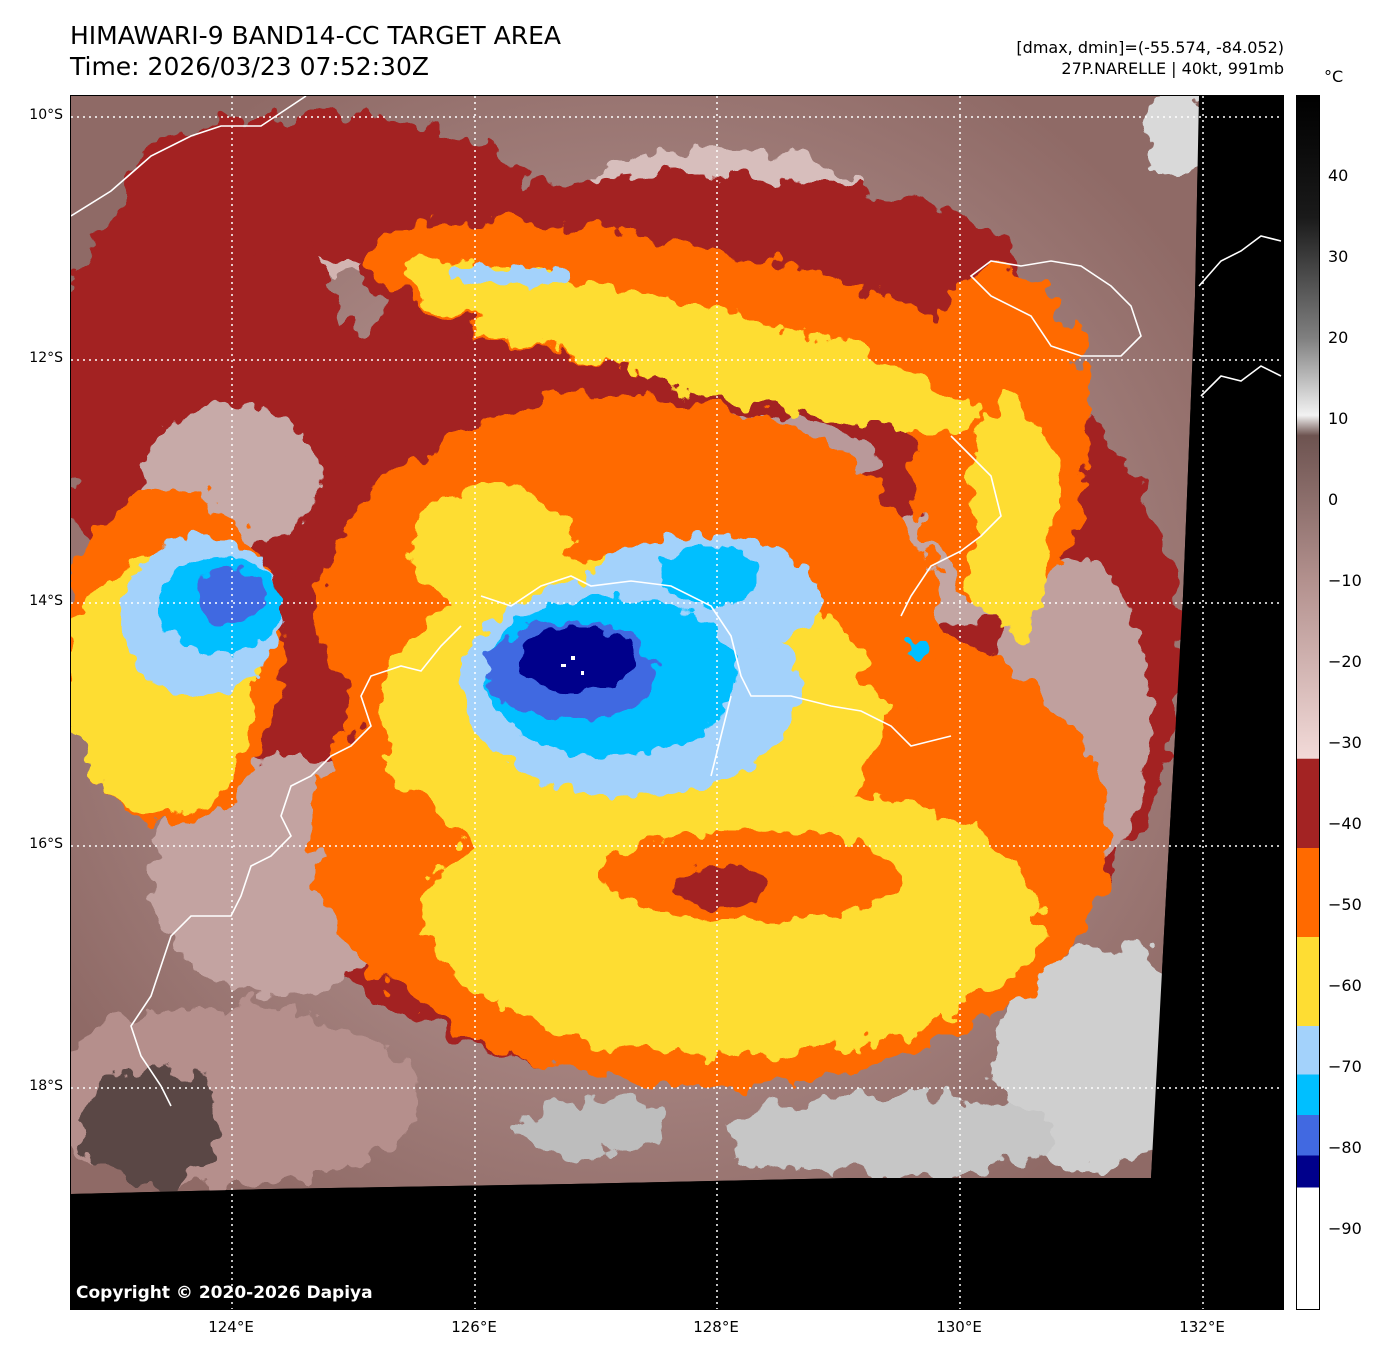 The image size is (1388, 1359). I want to click on colorbar-tick-label: −20, so click(1345, 661).